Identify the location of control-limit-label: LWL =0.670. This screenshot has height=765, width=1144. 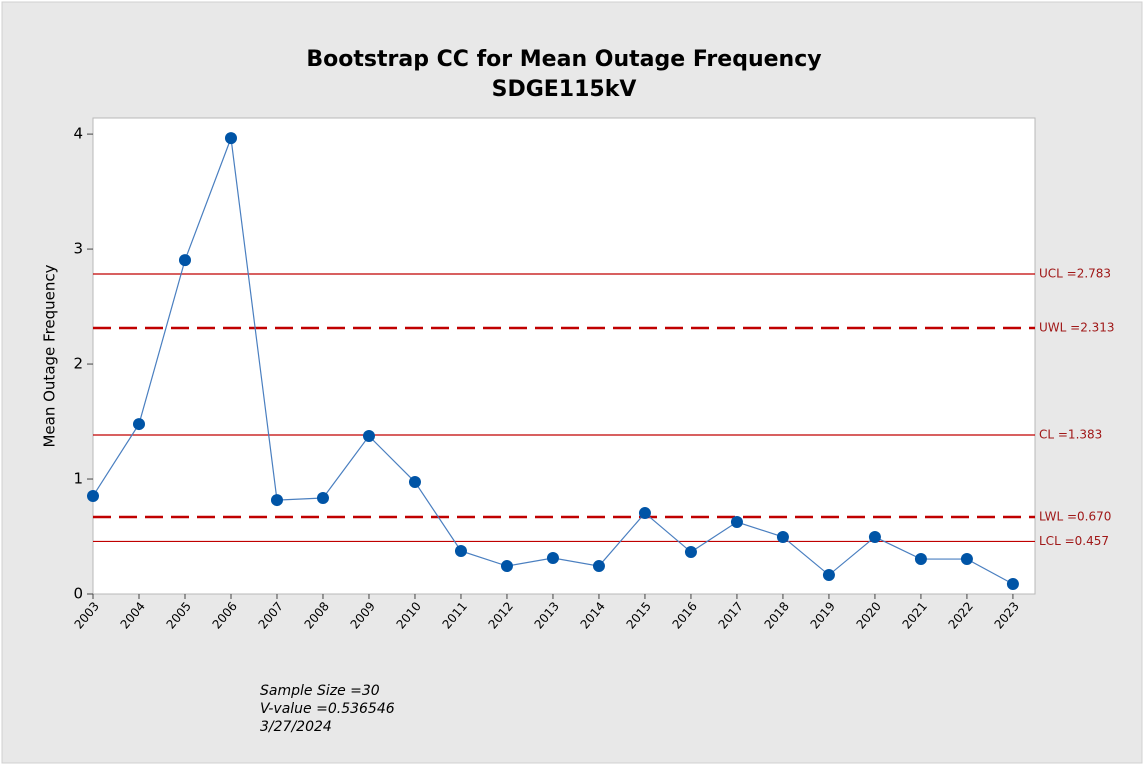
(1075, 516).